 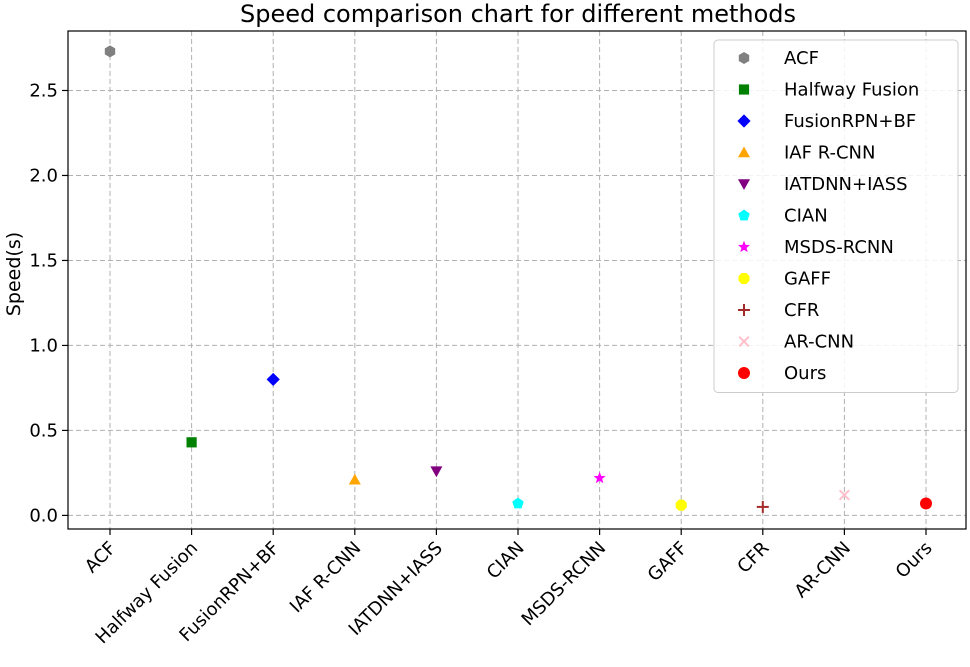 What do you see at coordinates (436, 472) in the screenshot?
I see `data-point-iatdnn-iass` at bounding box center [436, 472].